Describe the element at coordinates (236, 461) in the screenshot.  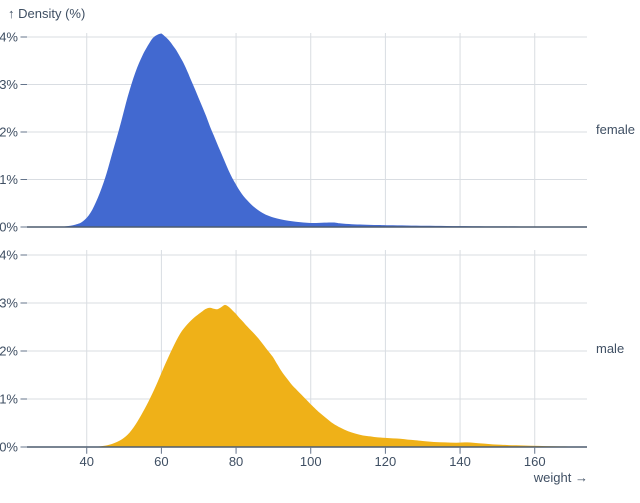
I see `x-tick-label: 80` at that location.